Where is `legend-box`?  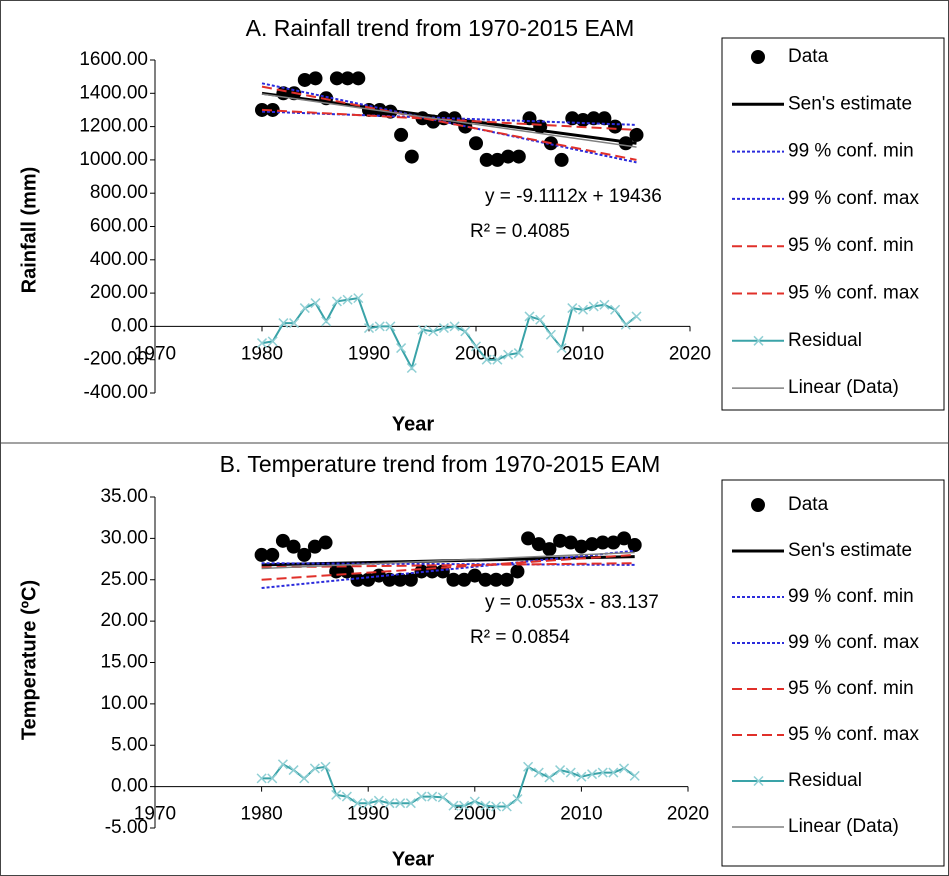 legend-box is located at coordinates (833, 673).